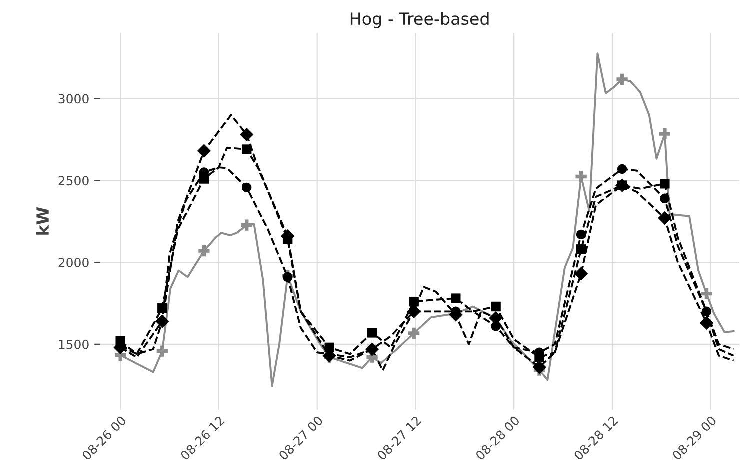 The height and width of the screenshot is (475, 747). Describe the element at coordinates (73, 181) in the screenshot. I see `y-tick-label: 2500` at that location.